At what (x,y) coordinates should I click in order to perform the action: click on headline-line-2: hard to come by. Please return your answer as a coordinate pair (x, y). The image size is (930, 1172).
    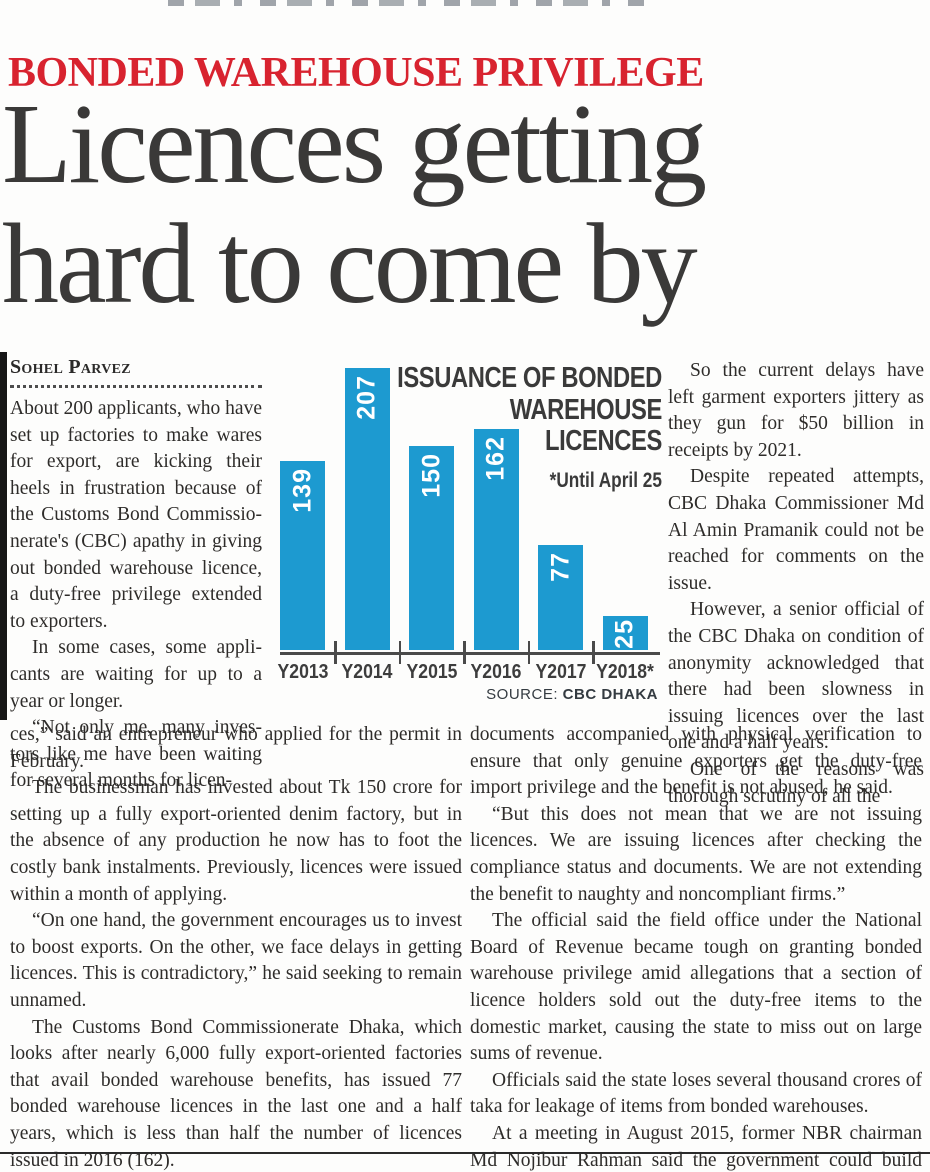
    Looking at the image, I should click on (350, 263).